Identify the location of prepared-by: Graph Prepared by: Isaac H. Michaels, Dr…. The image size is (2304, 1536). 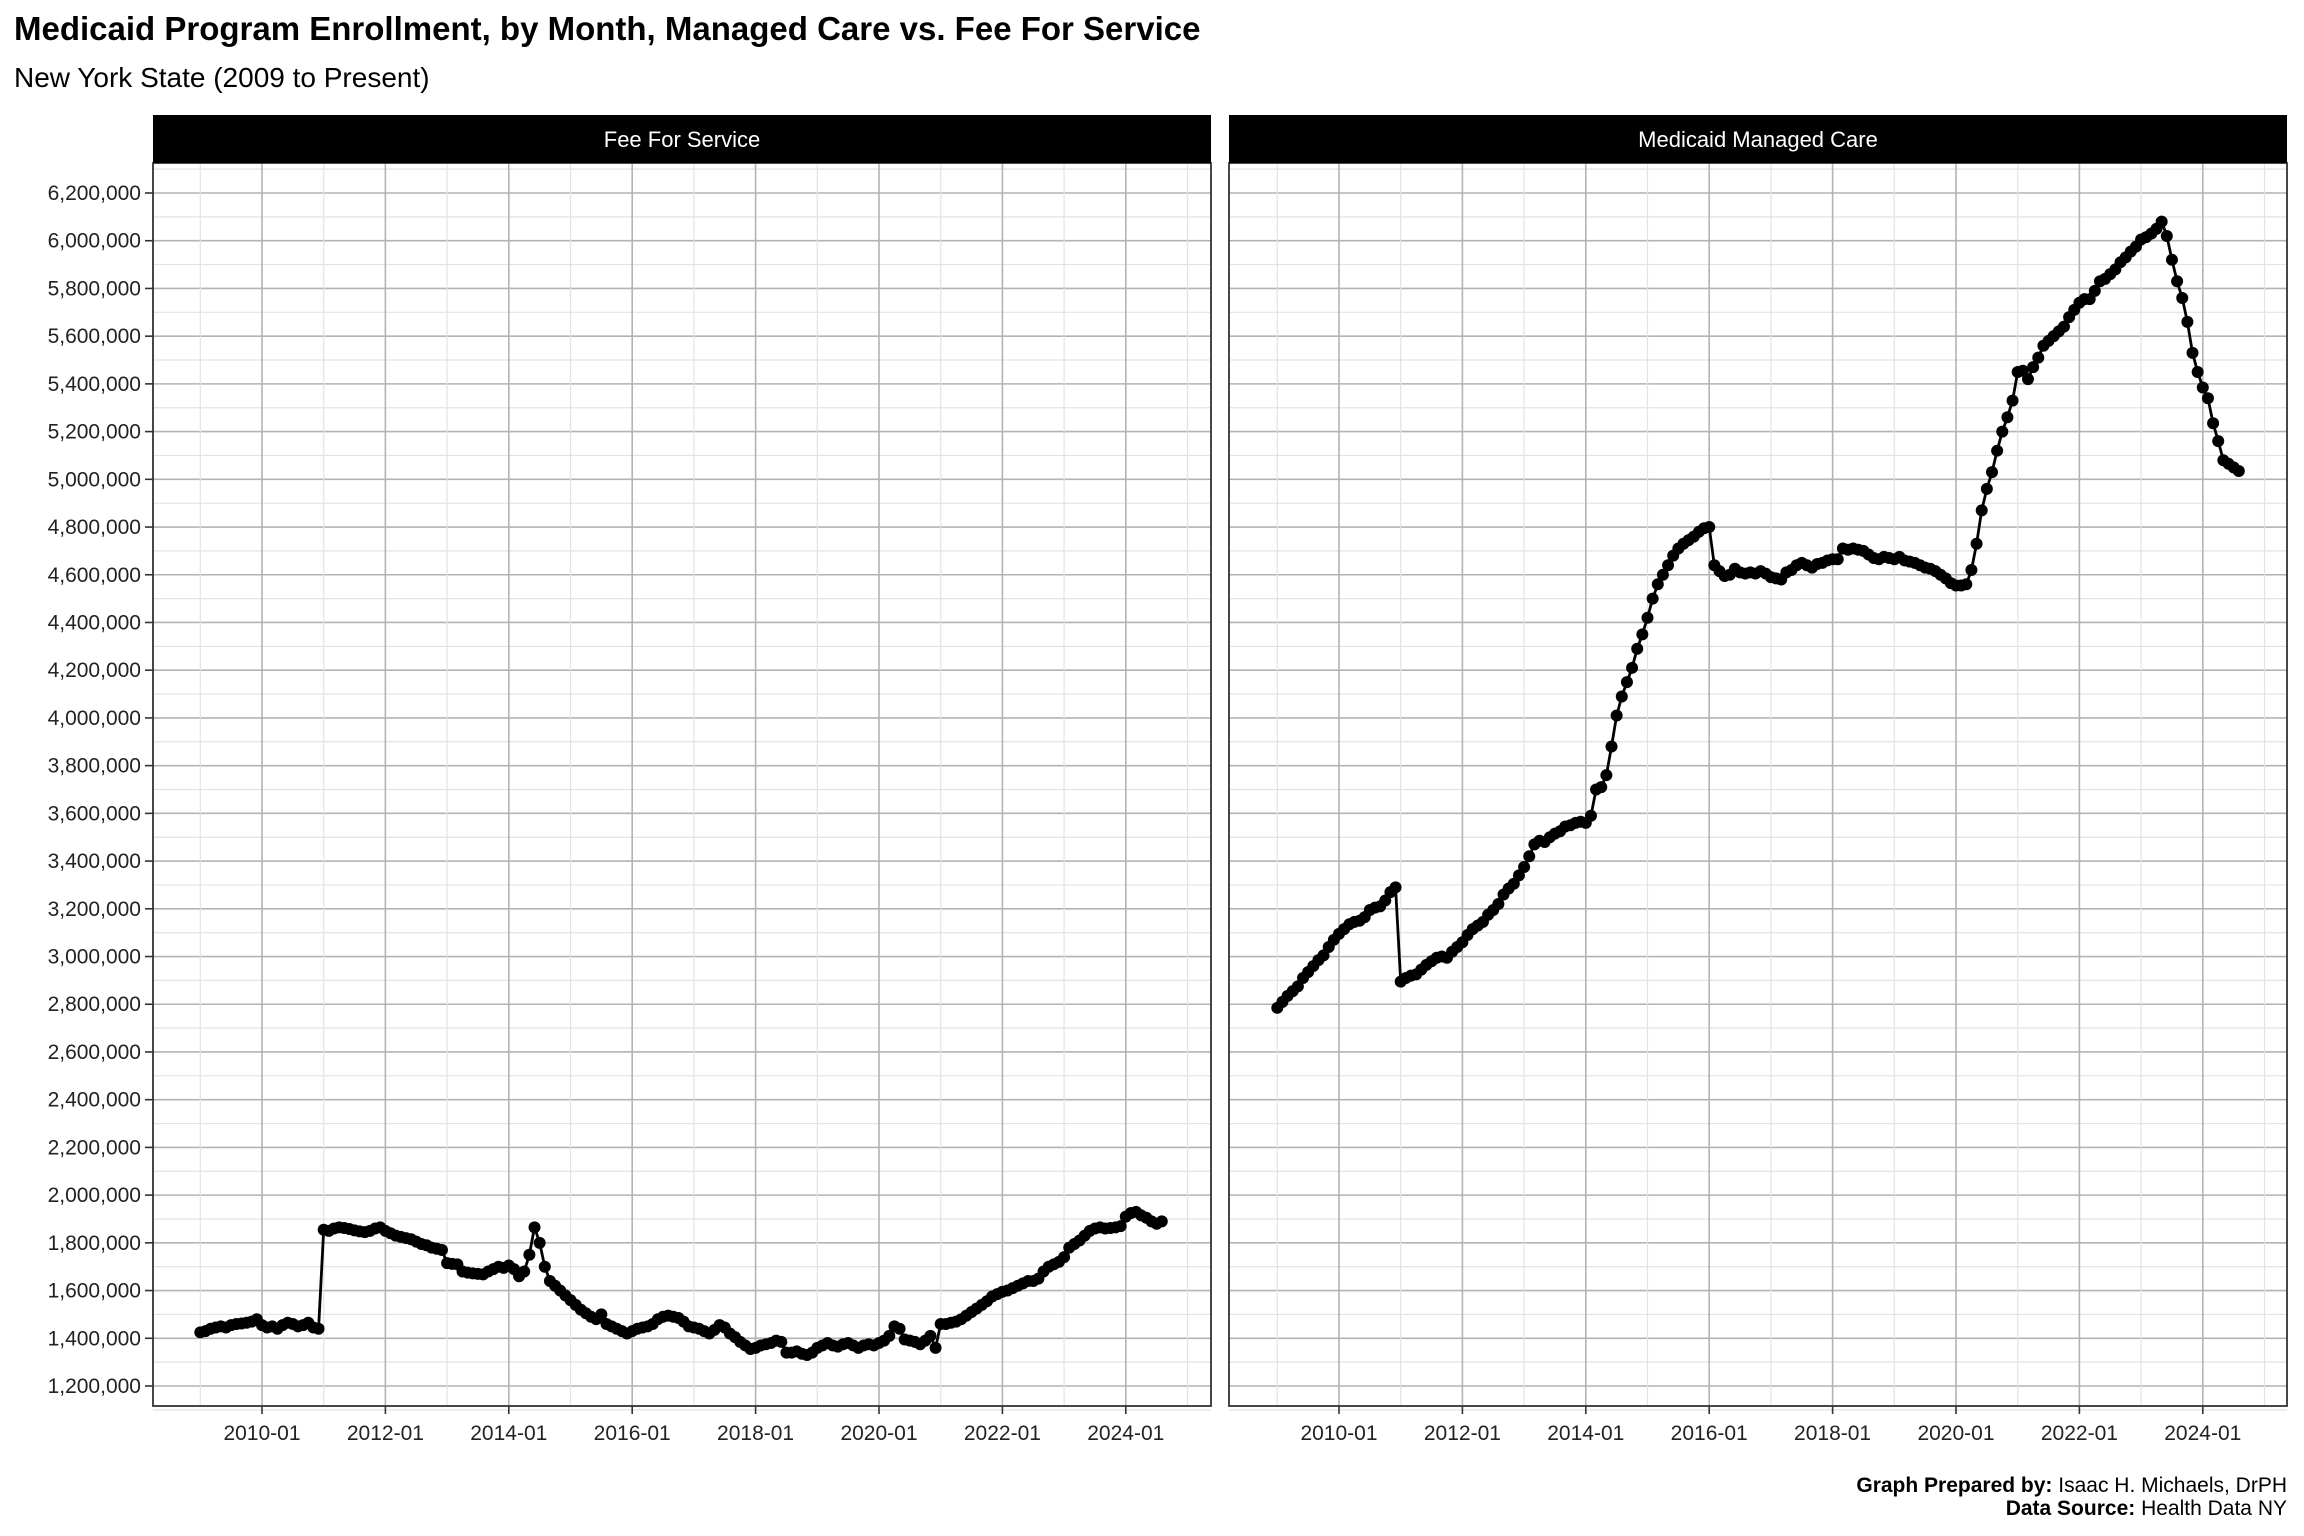
(2071, 1486).